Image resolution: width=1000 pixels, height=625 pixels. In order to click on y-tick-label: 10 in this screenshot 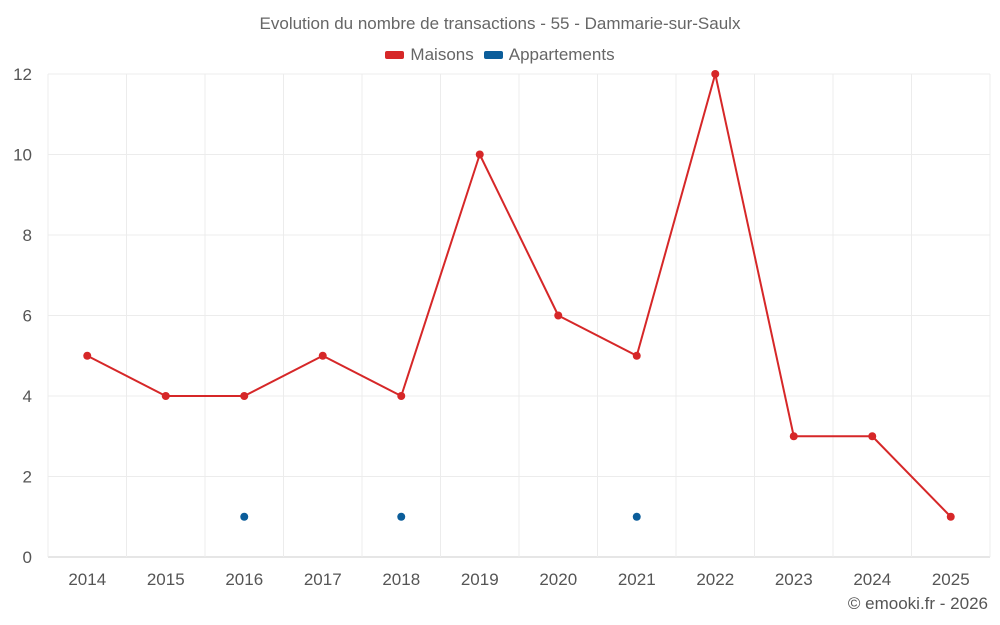, I will do `click(22, 155)`.